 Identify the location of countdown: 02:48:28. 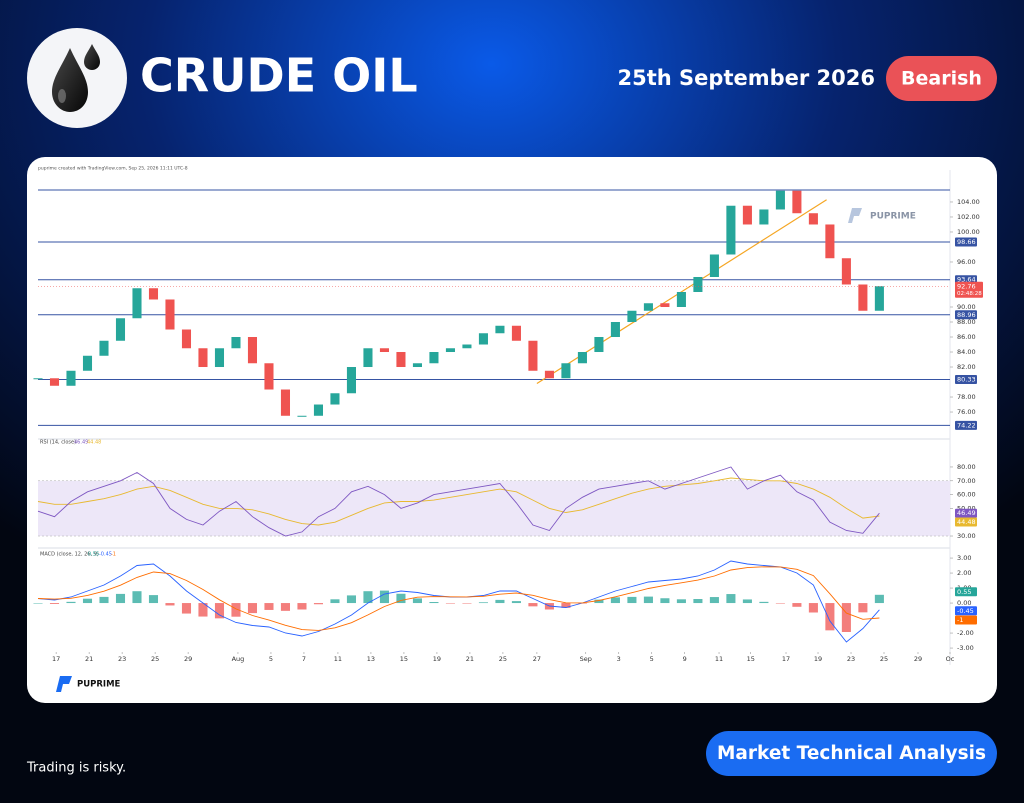
(969, 294).